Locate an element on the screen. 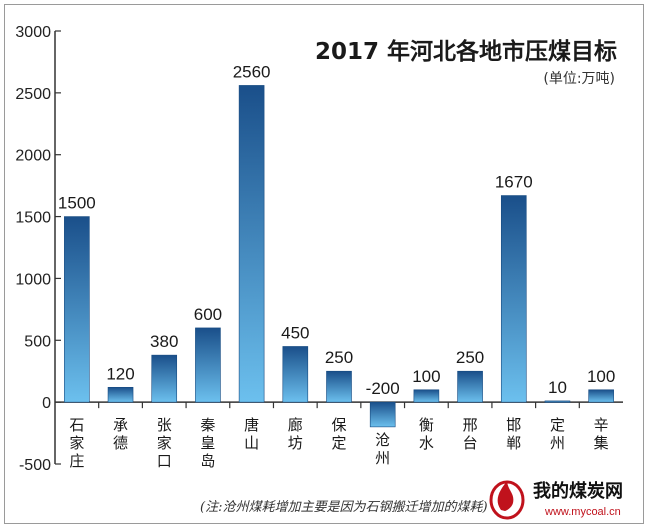 The height and width of the screenshot is (530, 650). category-label: 唐山 is located at coordinates (251, 434).